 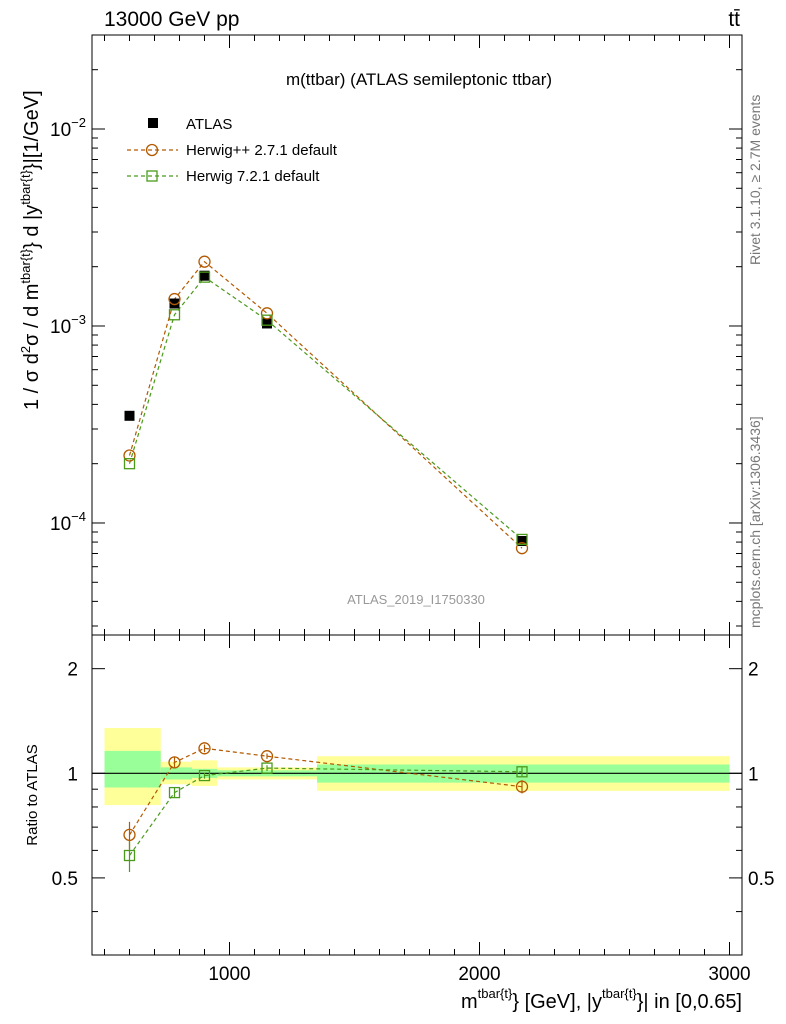 I want to click on main-y-tick-label: 10⁻⁴, so click(x=68, y=522).